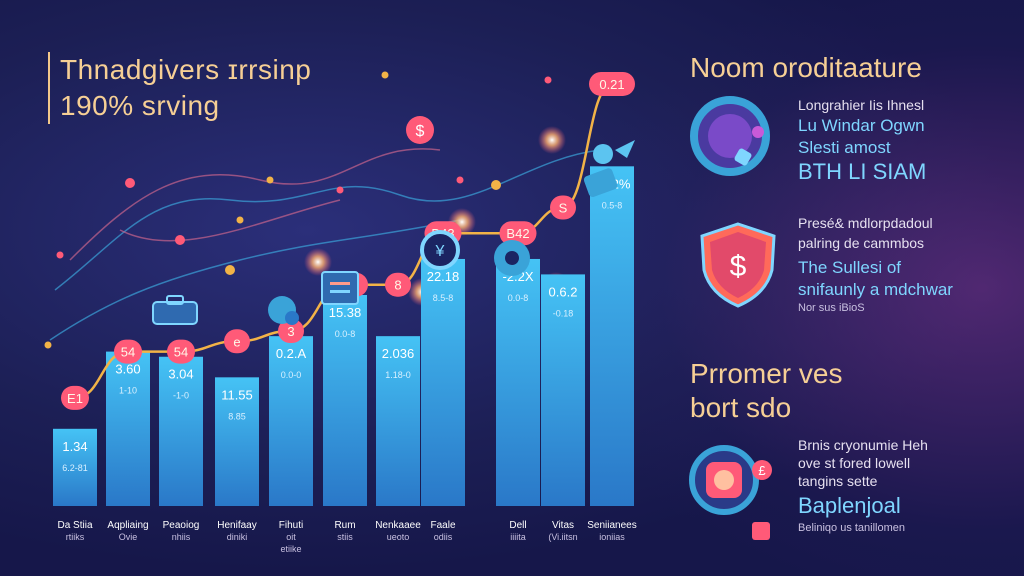  Describe the element at coordinates (844, 147) in the screenshot. I see `side-section1-line-3: Slesti amost` at that location.